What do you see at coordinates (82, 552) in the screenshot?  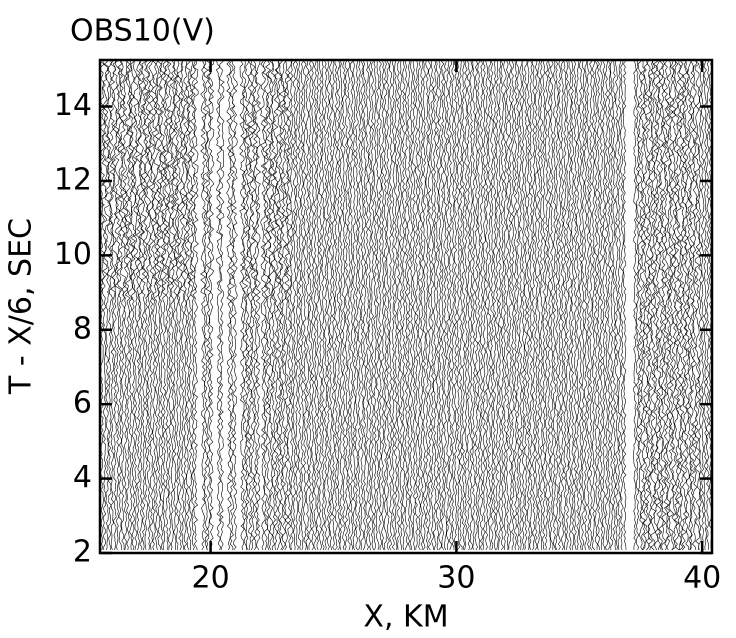 I see `y-tick-label: 2` at bounding box center [82, 552].